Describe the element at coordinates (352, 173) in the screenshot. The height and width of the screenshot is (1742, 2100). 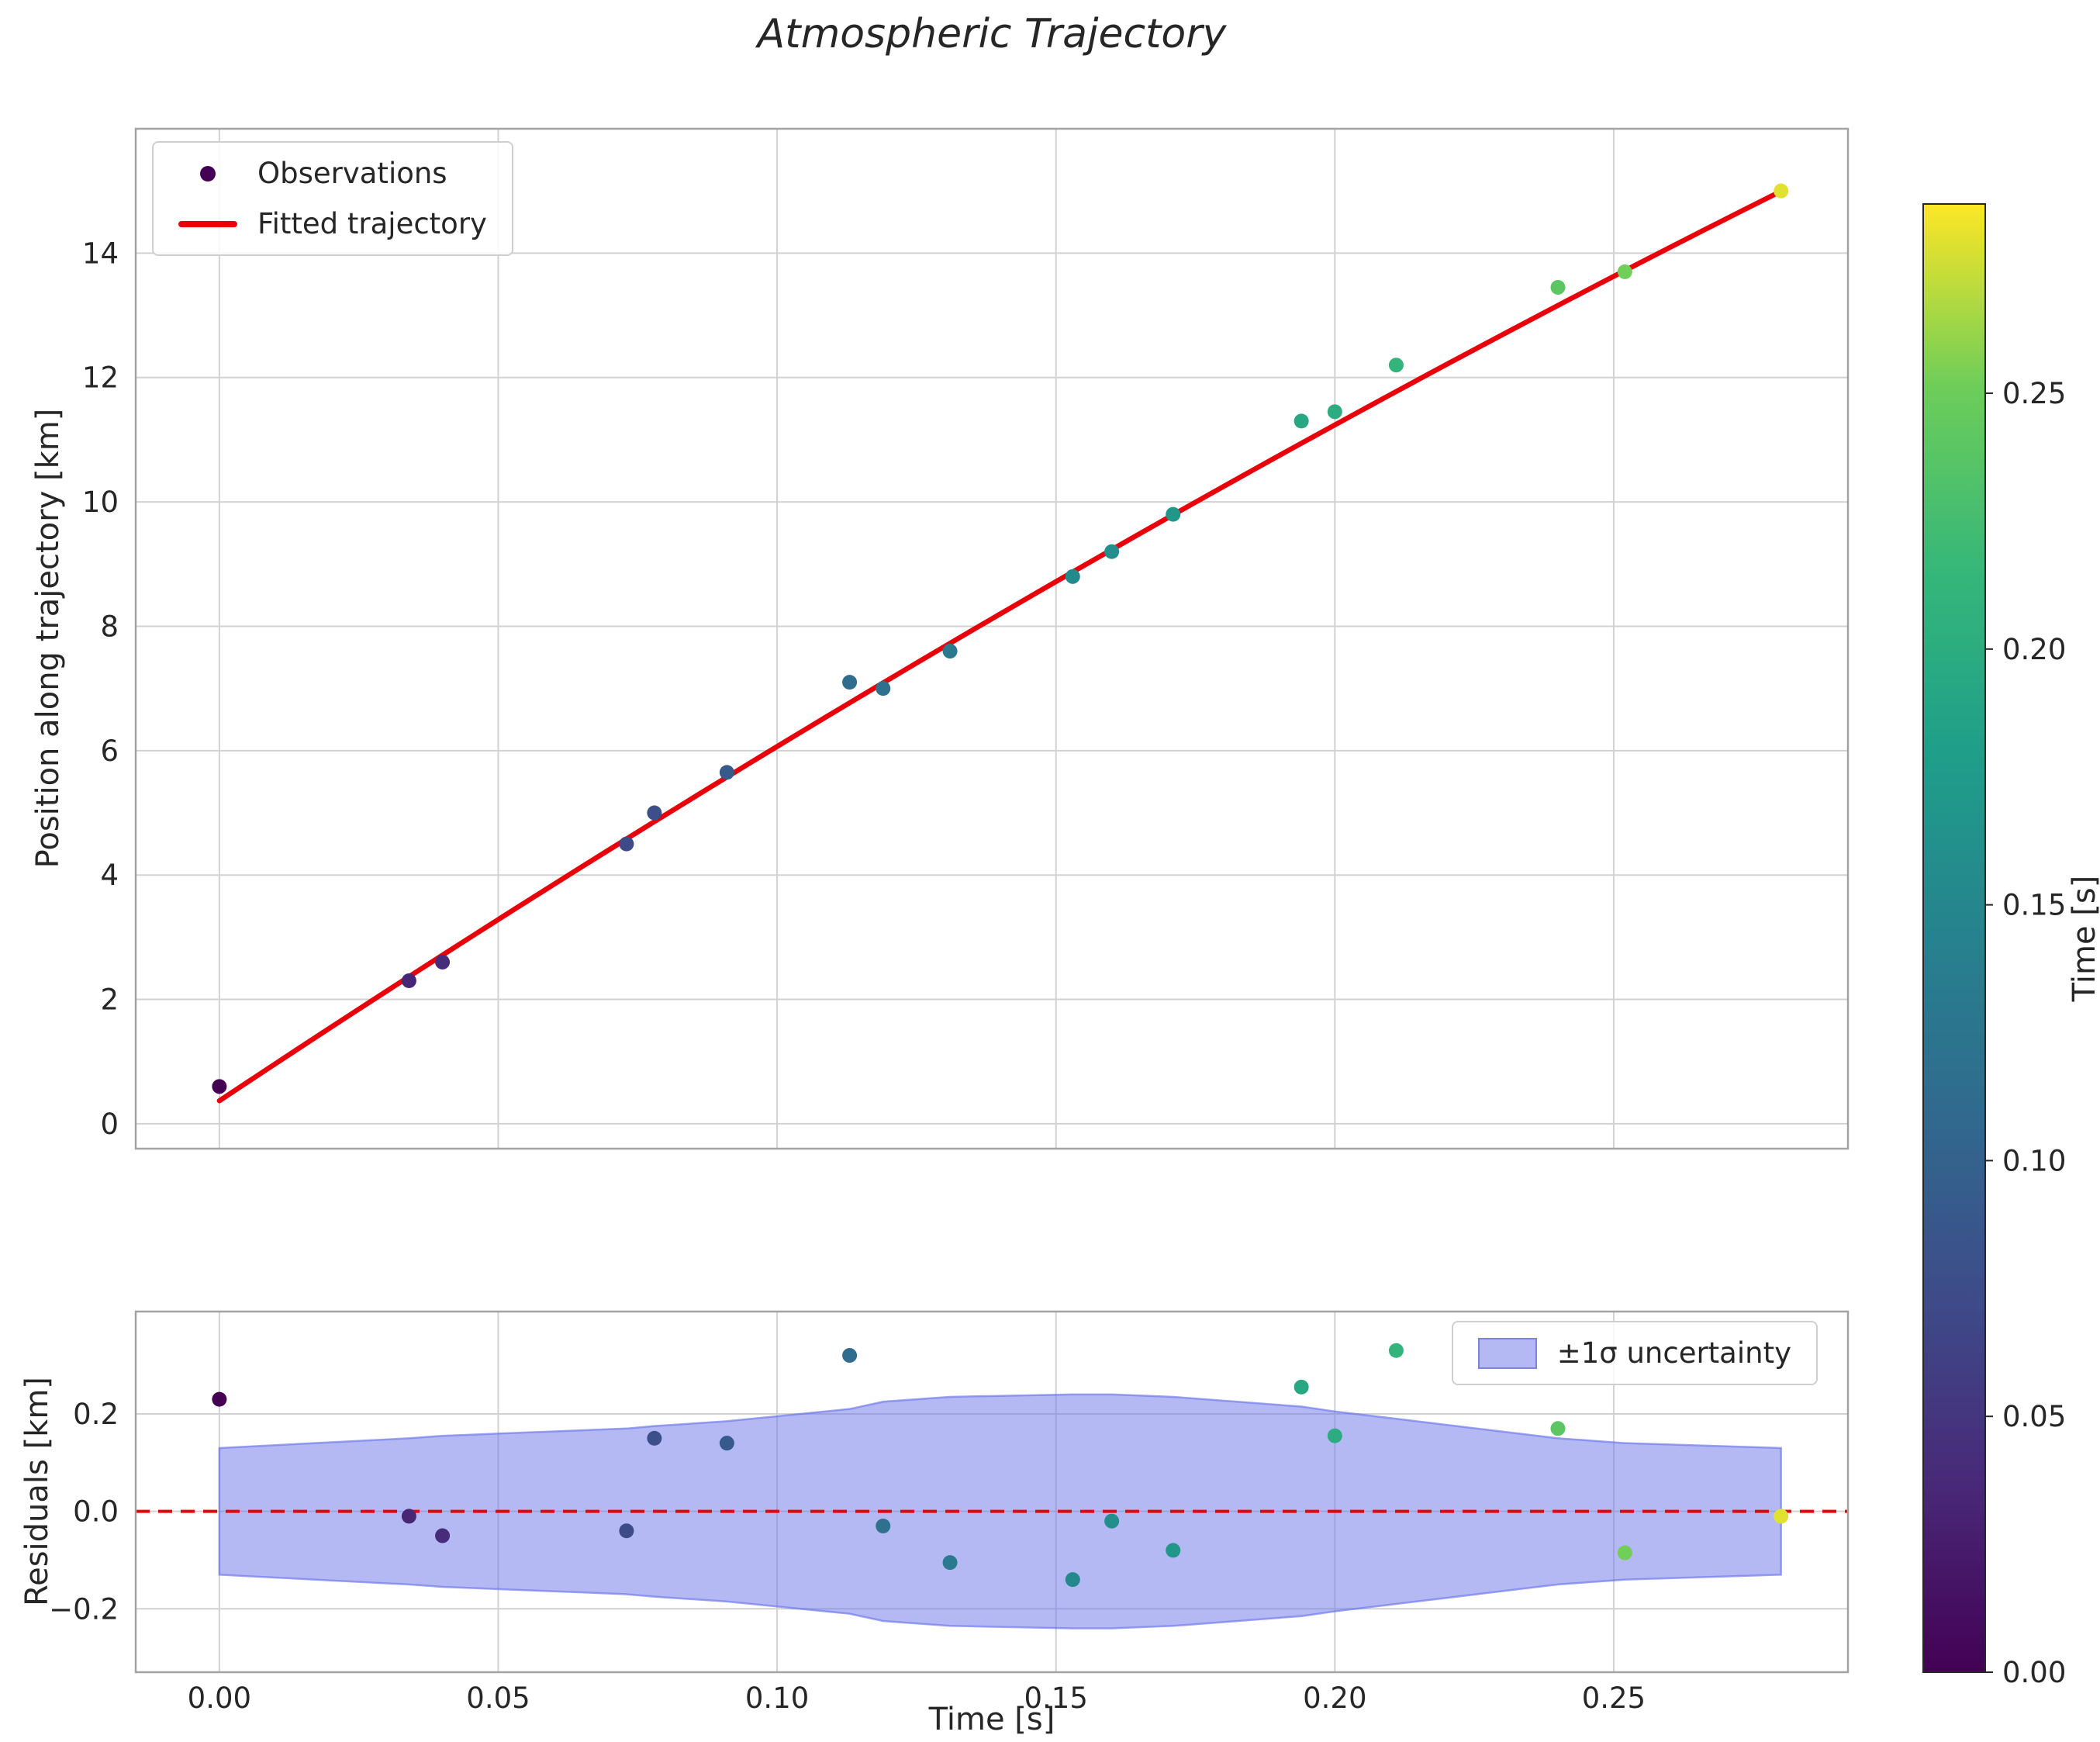
I see `legend-label-observations: Observations` at that location.